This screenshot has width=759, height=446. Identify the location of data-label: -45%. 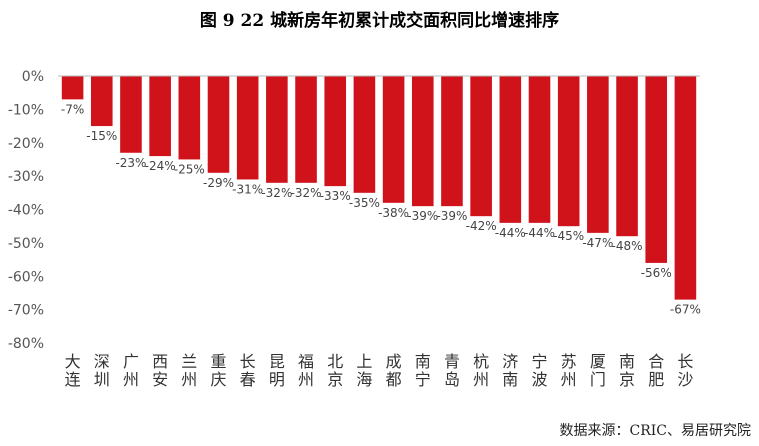
(568, 236).